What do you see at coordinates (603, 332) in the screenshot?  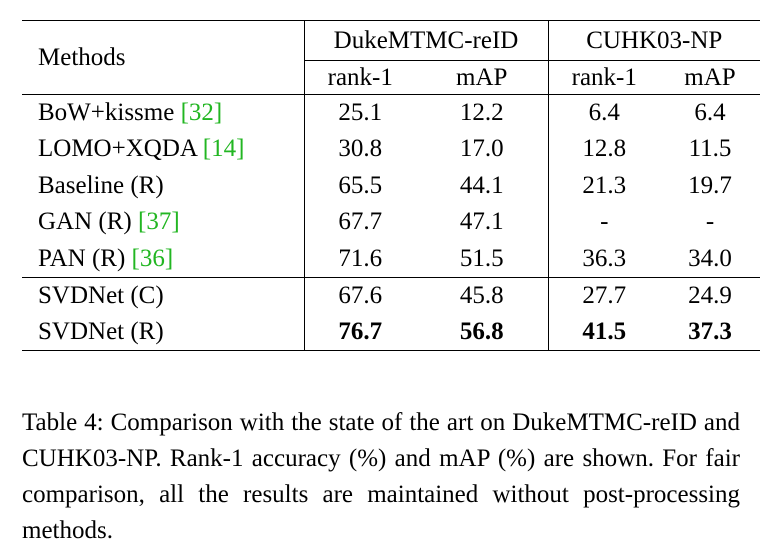 I see `cell-value-best: 41.5` at bounding box center [603, 332].